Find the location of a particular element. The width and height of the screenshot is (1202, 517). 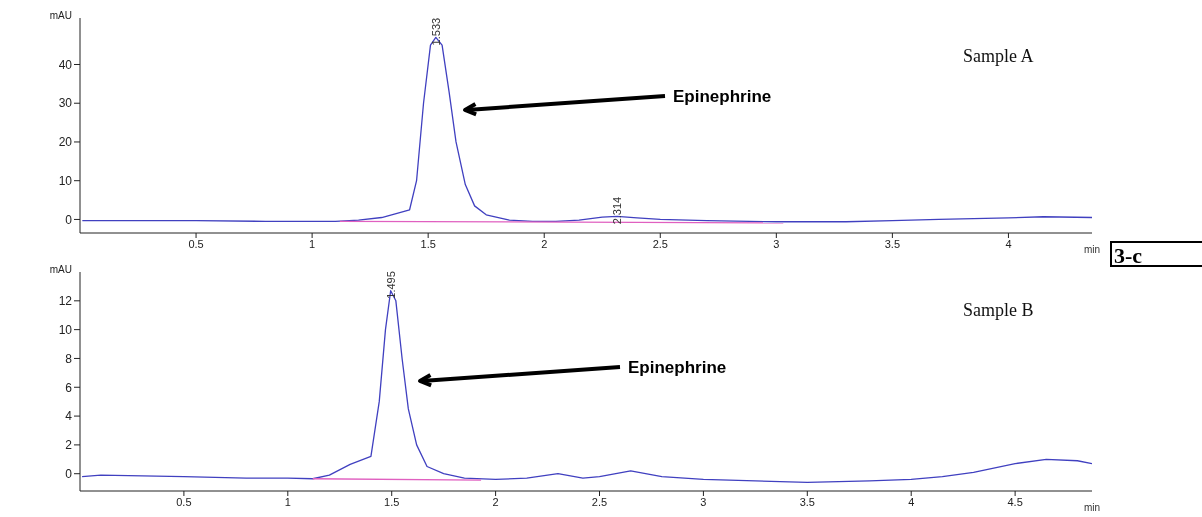

annotation: Sample A is located at coordinates (998, 56).